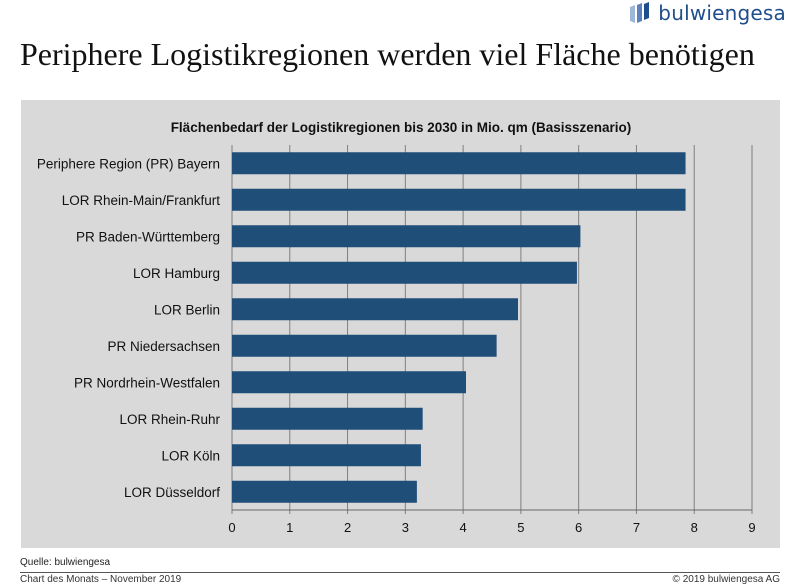  What do you see at coordinates (176, 273) in the screenshot?
I see `category-label: LOR Hamburg` at bounding box center [176, 273].